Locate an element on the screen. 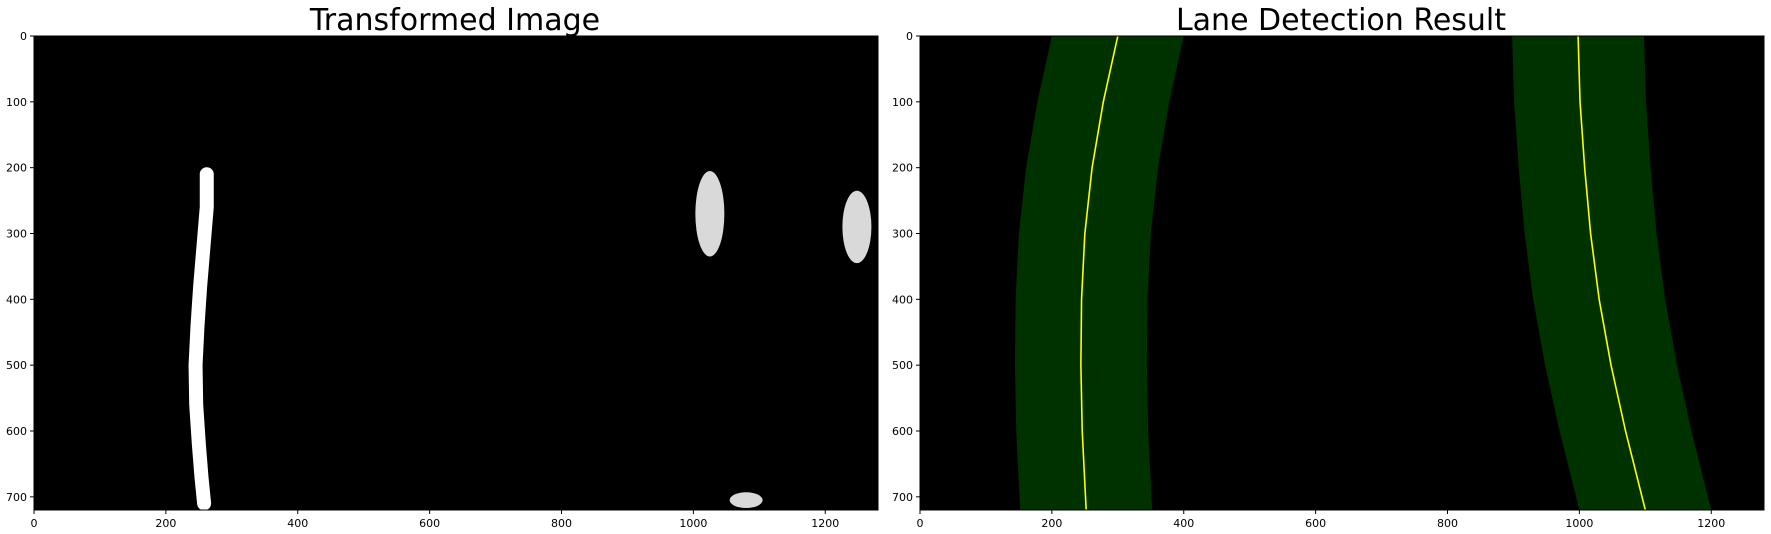  left-fit-line is located at coordinates (1099, 273).